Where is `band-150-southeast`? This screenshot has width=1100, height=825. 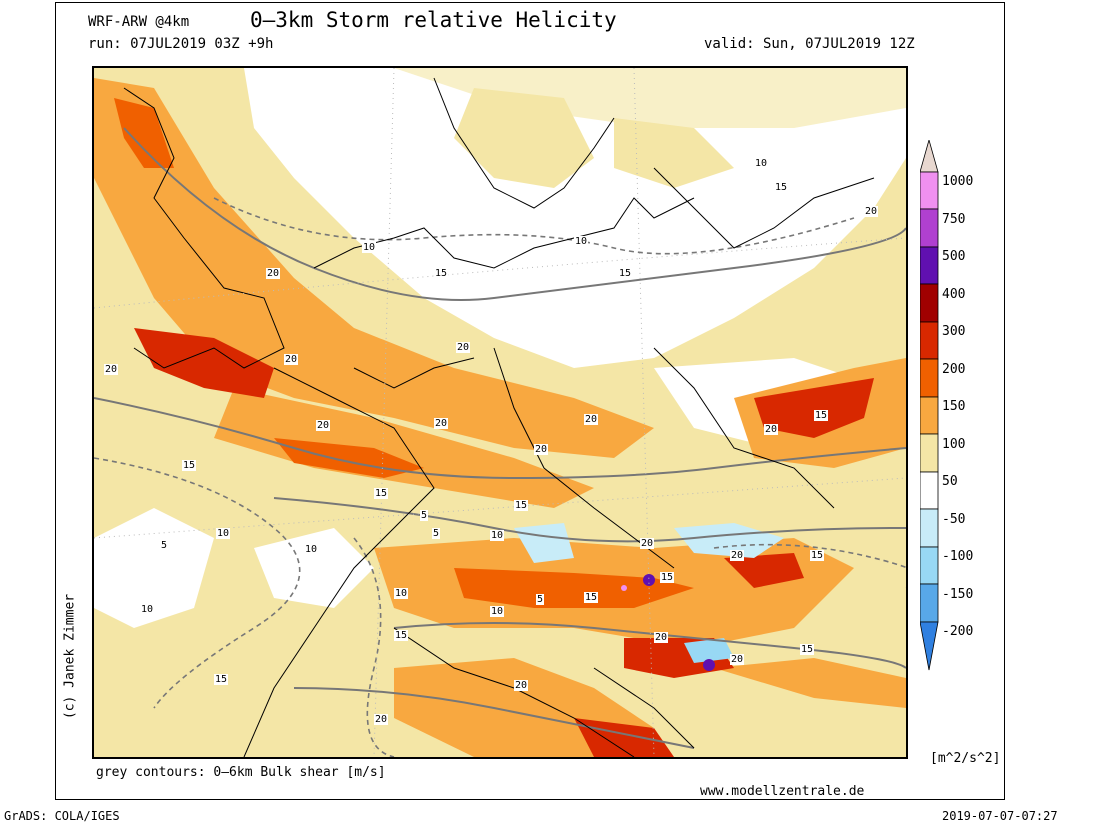 band-150-southeast is located at coordinates (810, 683).